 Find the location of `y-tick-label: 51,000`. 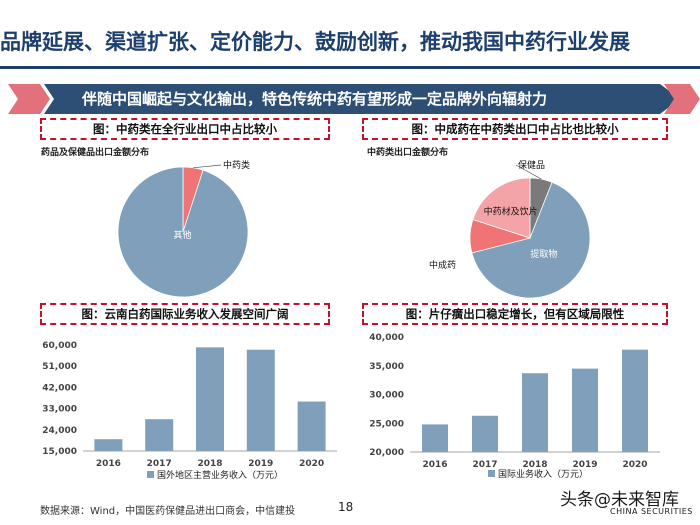

y-tick-label: 51,000 is located at coordinates (59, 367).